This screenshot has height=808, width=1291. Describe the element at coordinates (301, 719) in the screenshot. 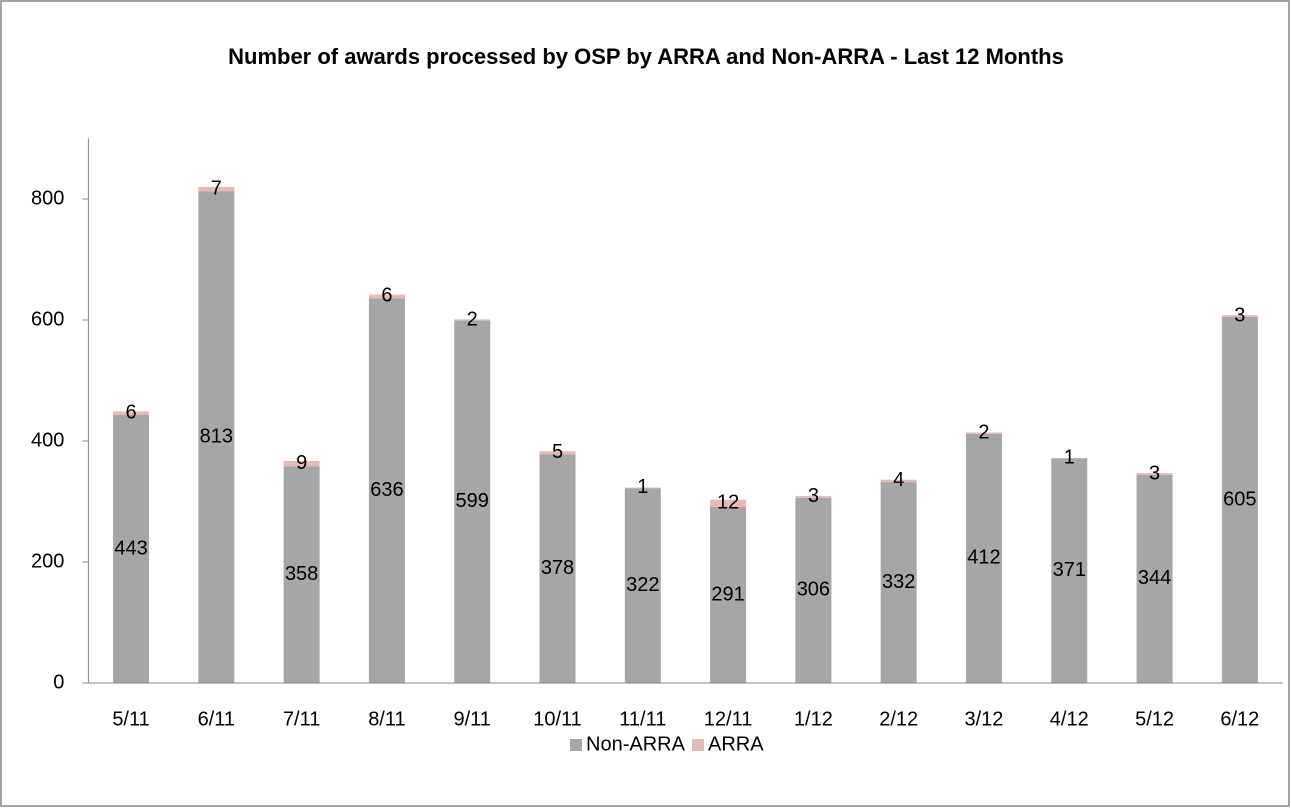

I see `x-tick-label: 7/11` at that location.